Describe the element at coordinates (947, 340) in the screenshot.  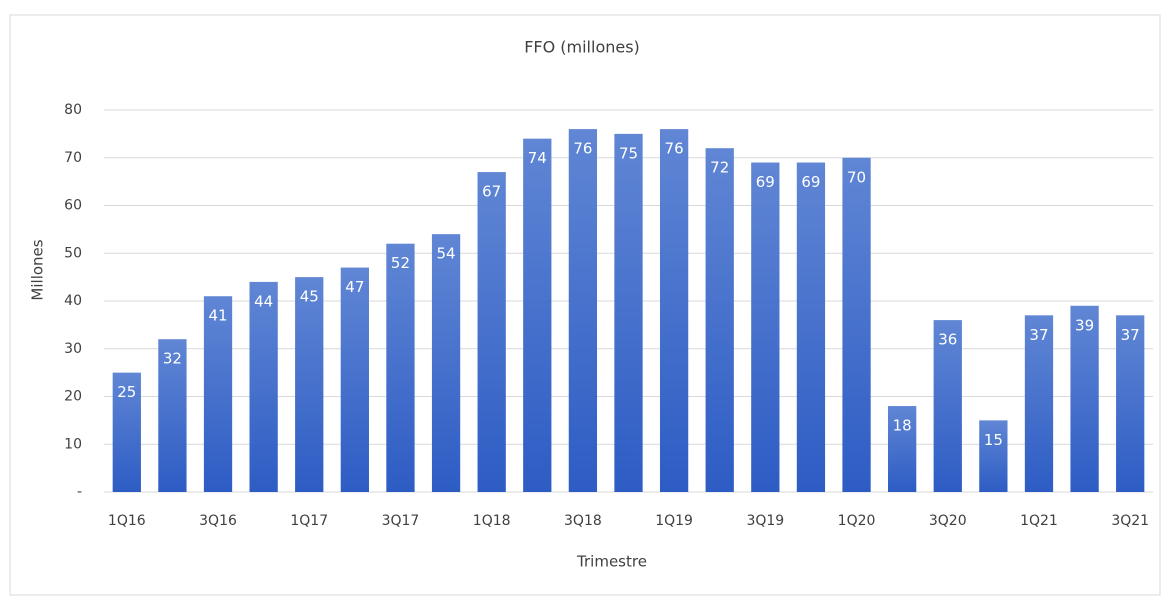
I see `data-label: 36` at that location.